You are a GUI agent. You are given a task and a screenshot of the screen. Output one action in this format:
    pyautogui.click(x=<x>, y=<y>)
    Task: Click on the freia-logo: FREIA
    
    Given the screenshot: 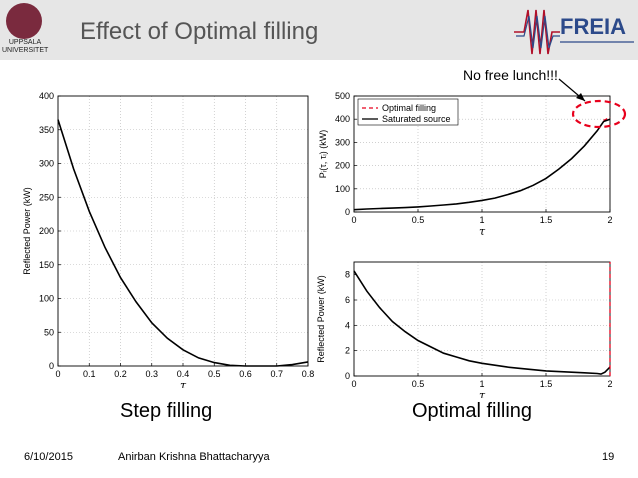 What is the action you would take?
    pyautogui.click(x=574, y=32)
    